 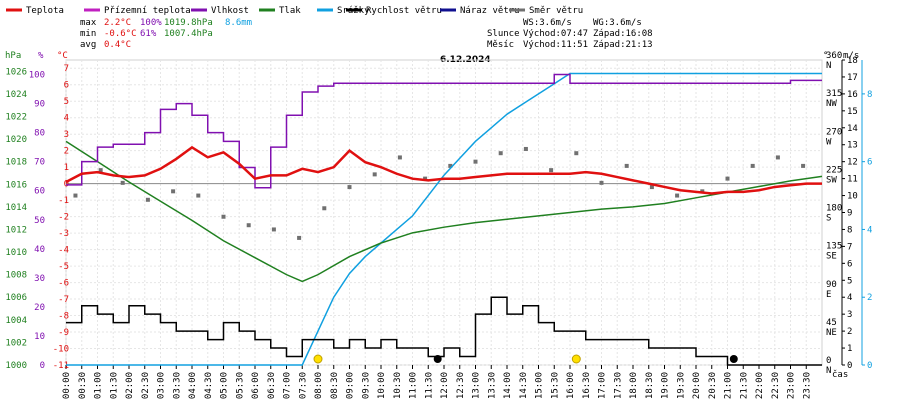 I want to click on temp-tick-label: -11, so click(x=61, y=366).